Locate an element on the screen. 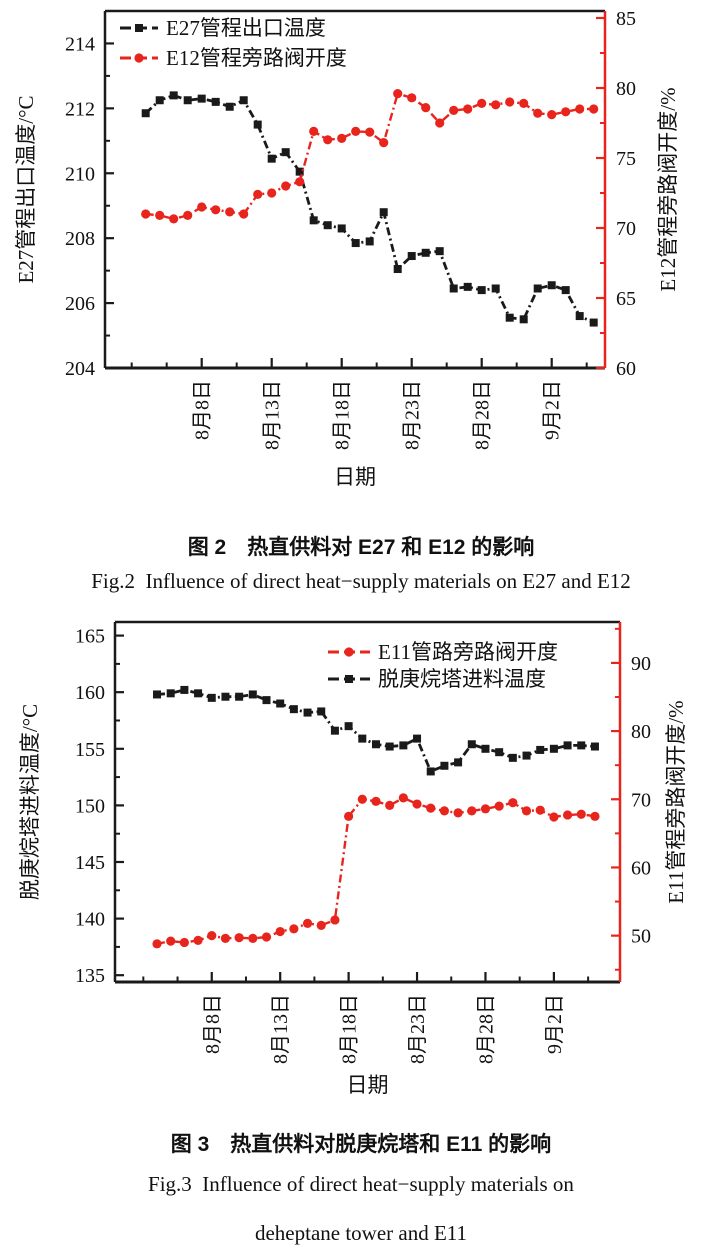  right-axis-title: E11管程旁路阀开度/% is located at coordinates (676, 801).